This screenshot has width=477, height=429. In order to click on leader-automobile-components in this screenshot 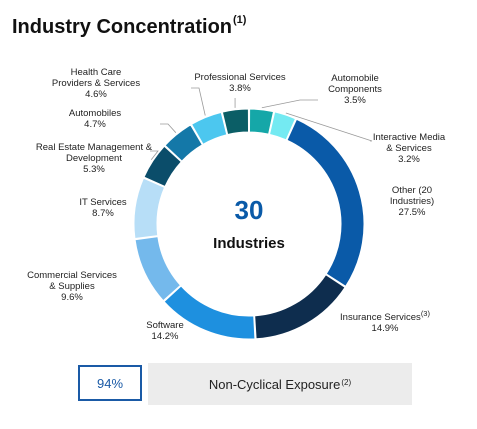, I will do `click(289, 104)`.